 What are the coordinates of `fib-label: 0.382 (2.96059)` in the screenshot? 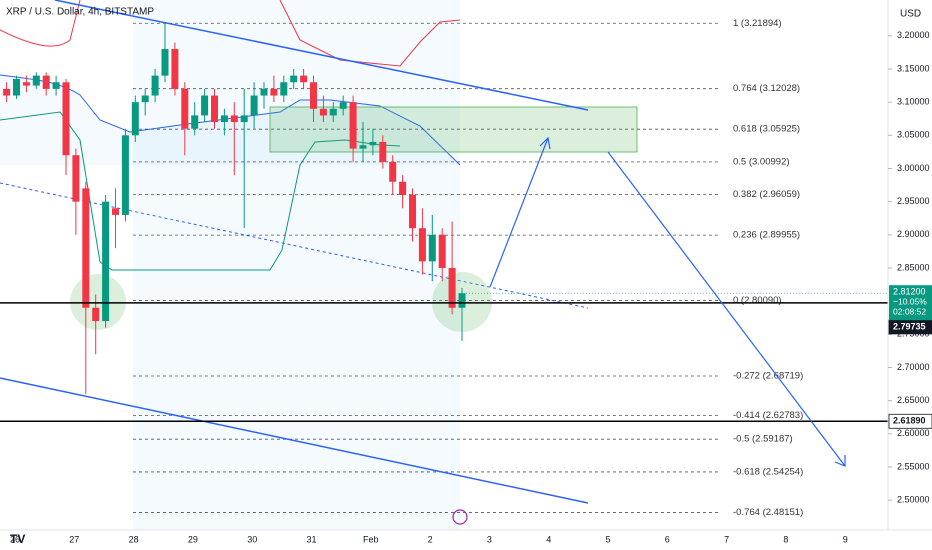 It's located at (766, 194).